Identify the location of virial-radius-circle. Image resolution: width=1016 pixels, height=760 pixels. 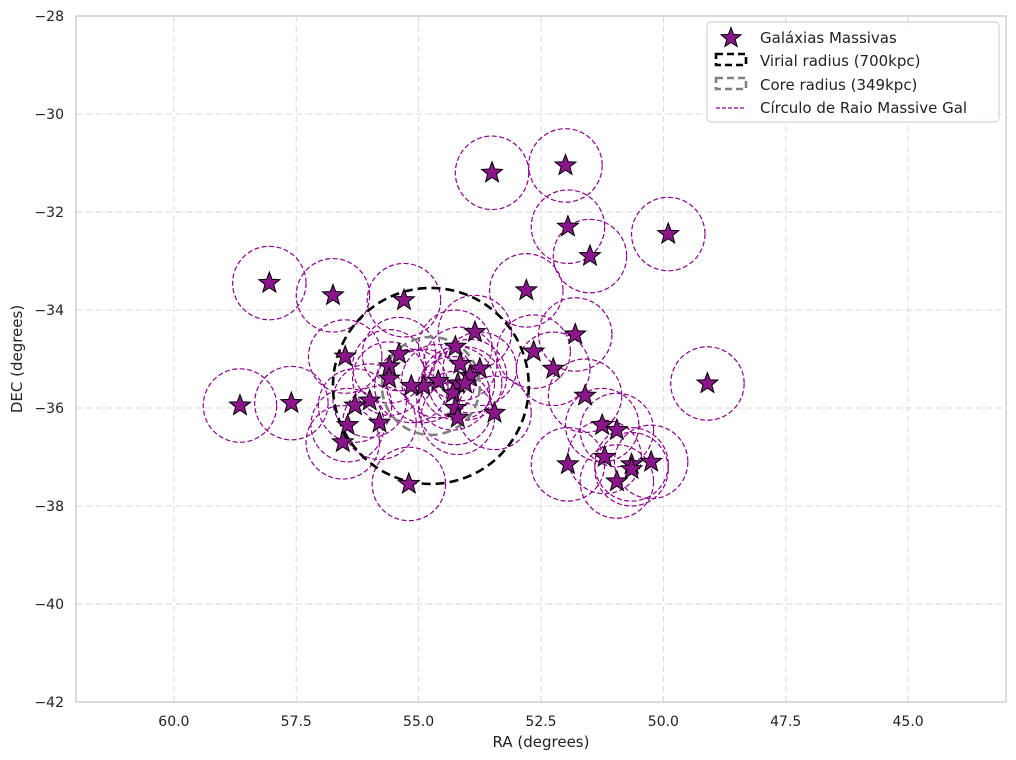
(431, 386).